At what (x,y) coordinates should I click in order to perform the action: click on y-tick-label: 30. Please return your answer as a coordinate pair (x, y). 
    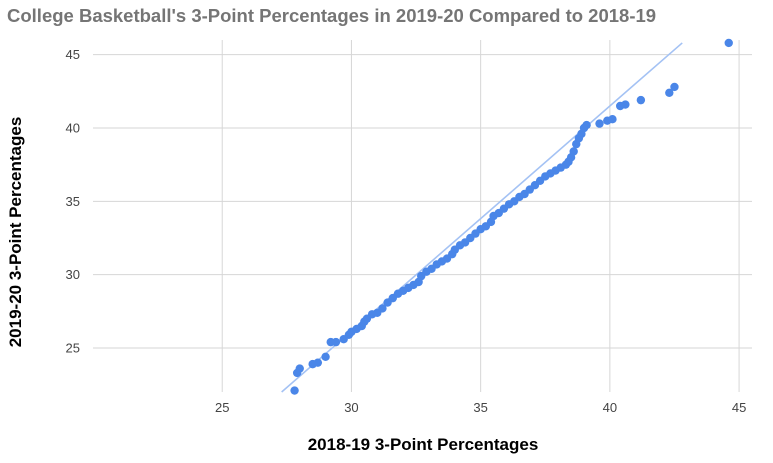
    Looking at the image, I should click on (73, 274).